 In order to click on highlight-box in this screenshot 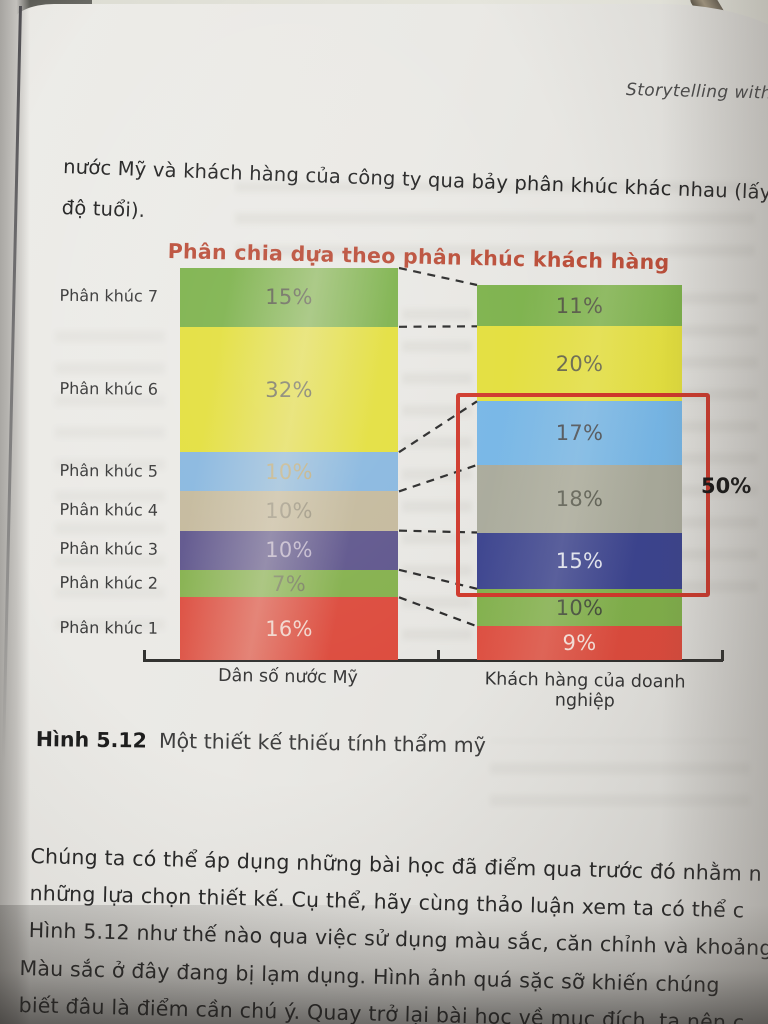, I will do `click(583, 495)`.